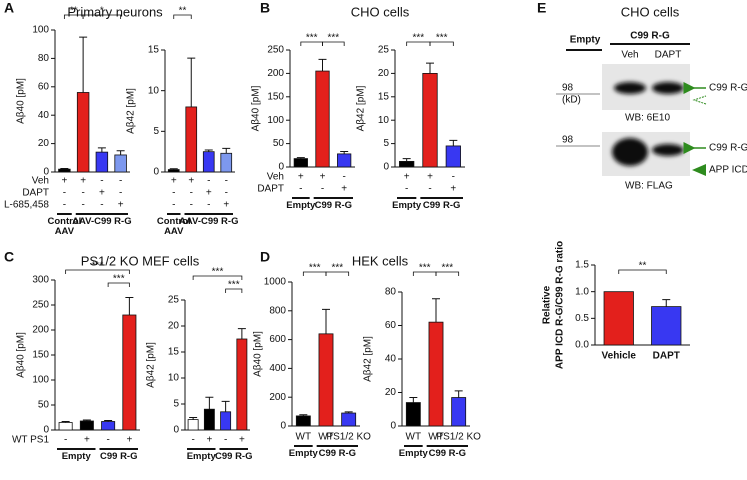 The height and width of the screenshot is (480, 747). Describe the element at coordinates (277, 339) in the screenshot. I see `y-tick-label: 600` at that location.